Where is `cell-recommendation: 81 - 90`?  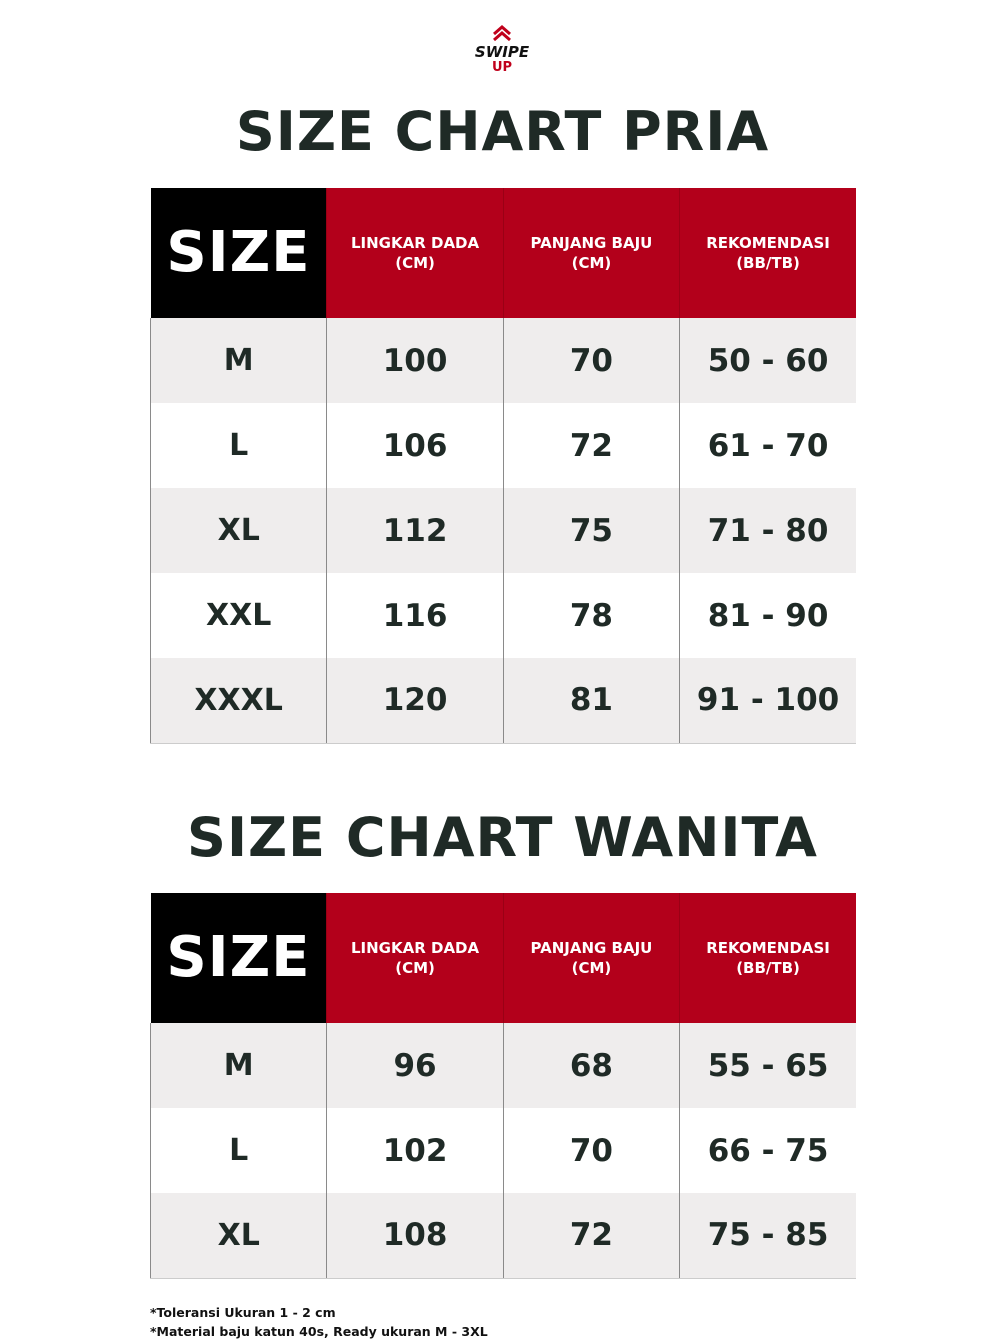
cell-recommendation: 81 - 90 is located at coordinates (767, 615).